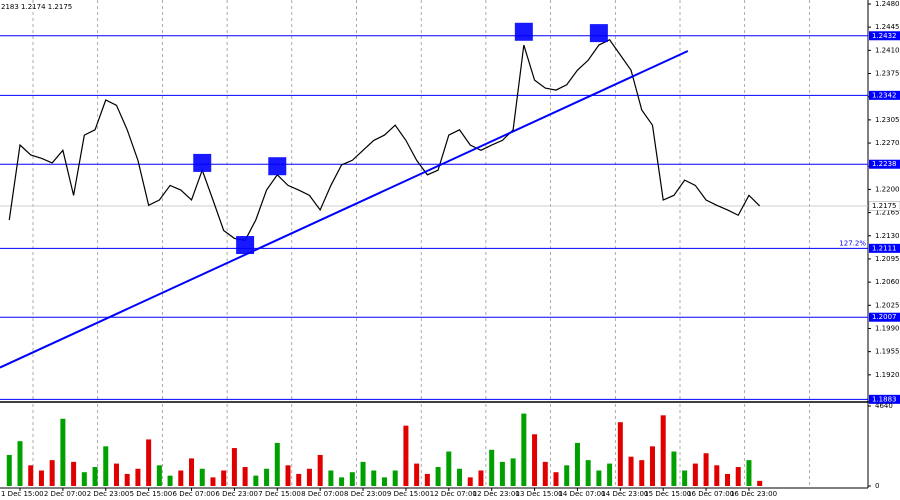  What do you see at coordinates (667, 494) in the screenshot?
I see `x-tick-label: 15 Dec 15:00` at bounding box center [667, 494].